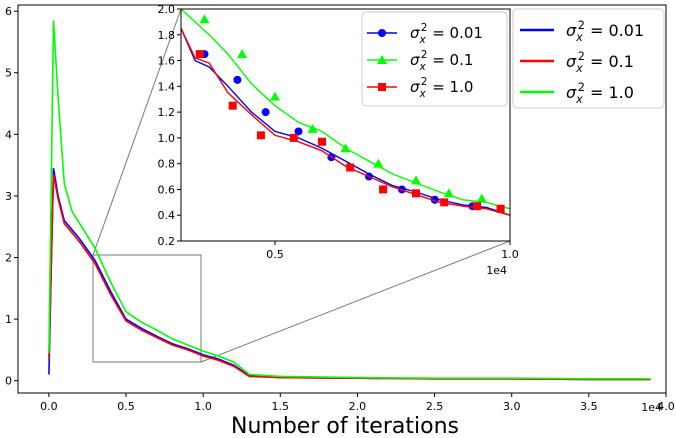  I want to click on x-tick-label: 1.0, so click(203, 406).